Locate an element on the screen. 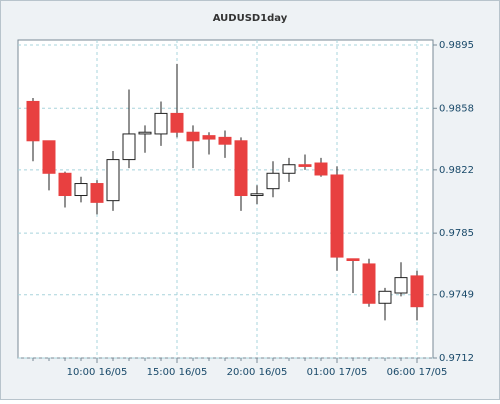 The width and height of the screenshot is (500, 404). y-tick-label: 0.9712 is located at coordinates (456, 358).